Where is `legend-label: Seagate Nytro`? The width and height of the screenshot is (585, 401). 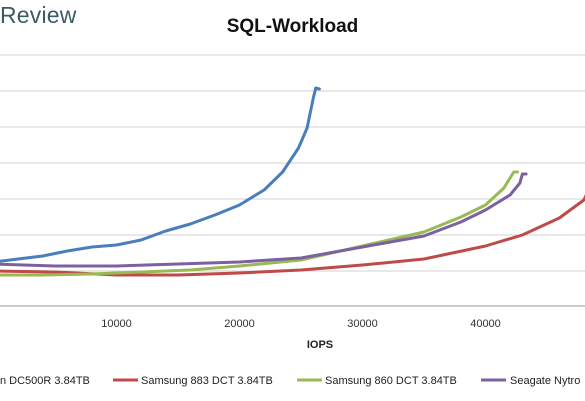
legend-label: Seagate Nytro is located at coordinates (545, 381).